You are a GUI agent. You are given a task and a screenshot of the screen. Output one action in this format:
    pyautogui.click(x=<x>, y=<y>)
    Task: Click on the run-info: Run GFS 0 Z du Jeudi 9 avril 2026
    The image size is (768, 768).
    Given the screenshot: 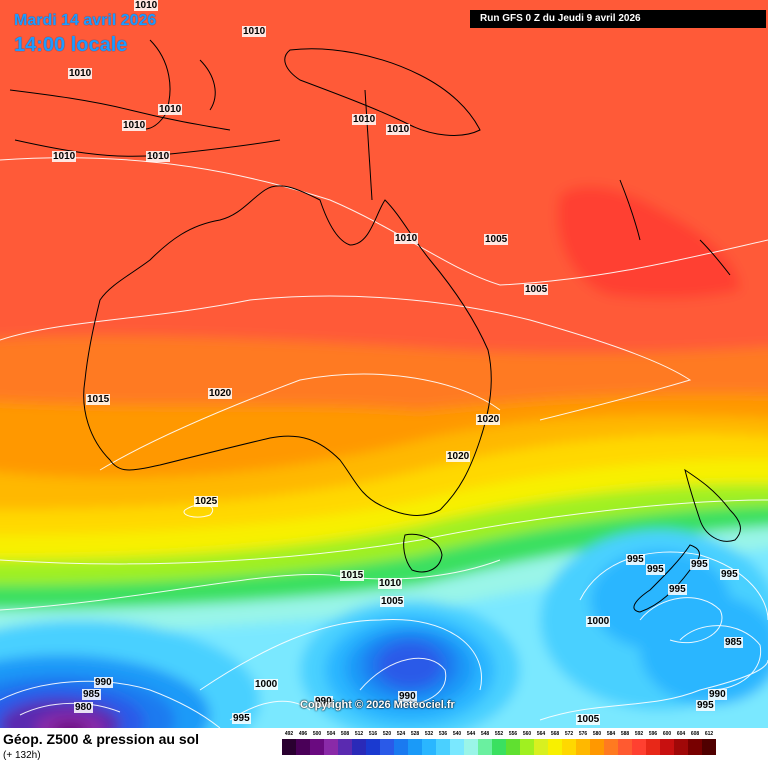 What is the action you would take?
    pyautogui.click(x=618, y=19)
    